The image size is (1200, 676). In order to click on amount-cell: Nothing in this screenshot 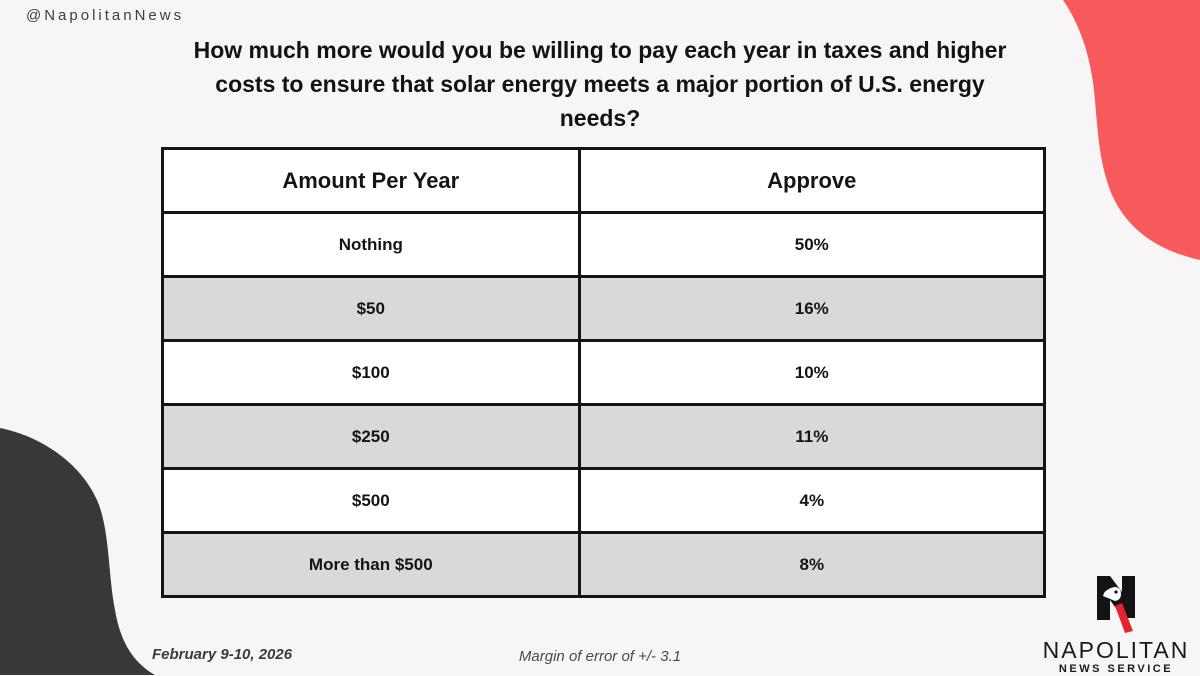, I will do `click(371, 244)`.